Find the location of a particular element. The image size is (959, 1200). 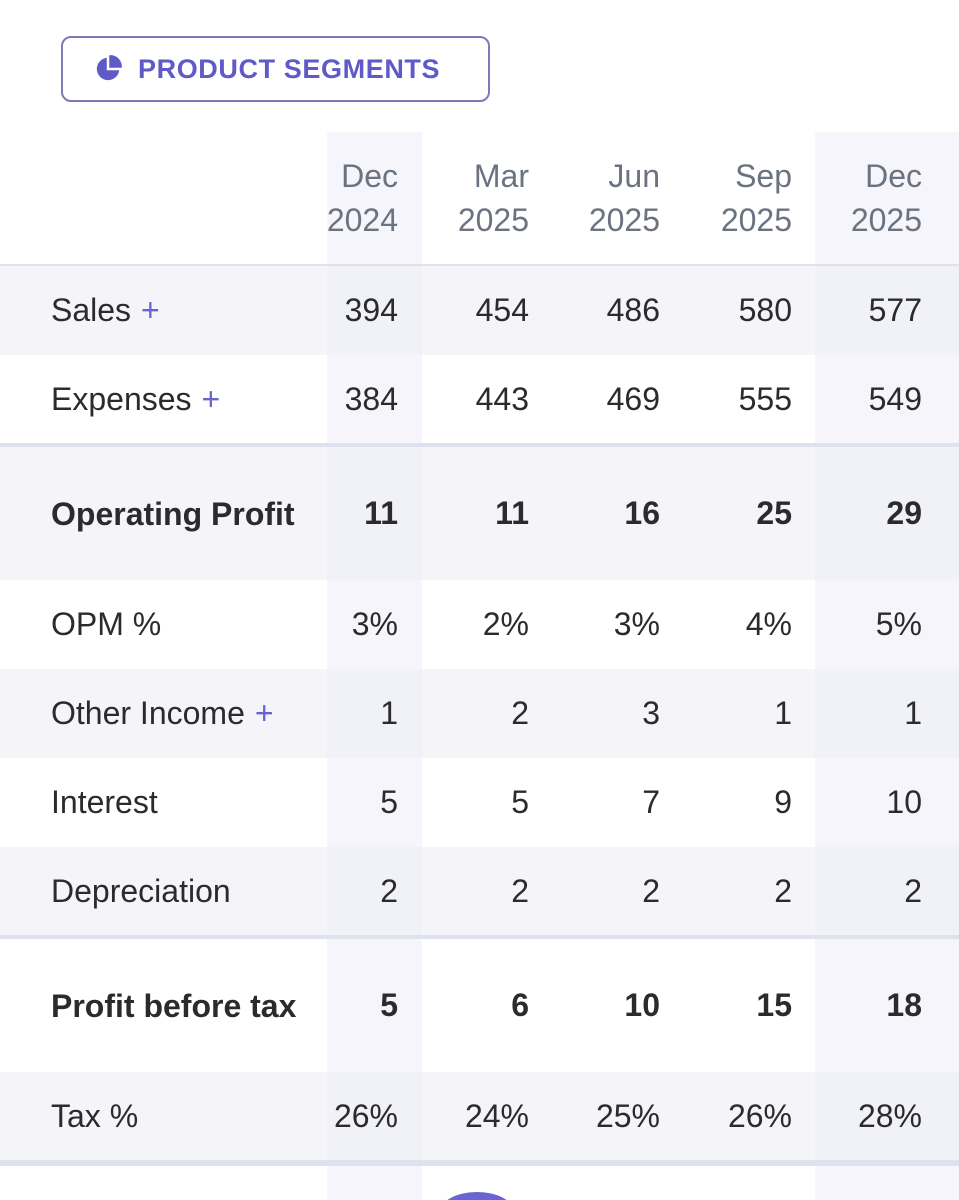

table-cell: 394 is located at coordinates (371, 310).